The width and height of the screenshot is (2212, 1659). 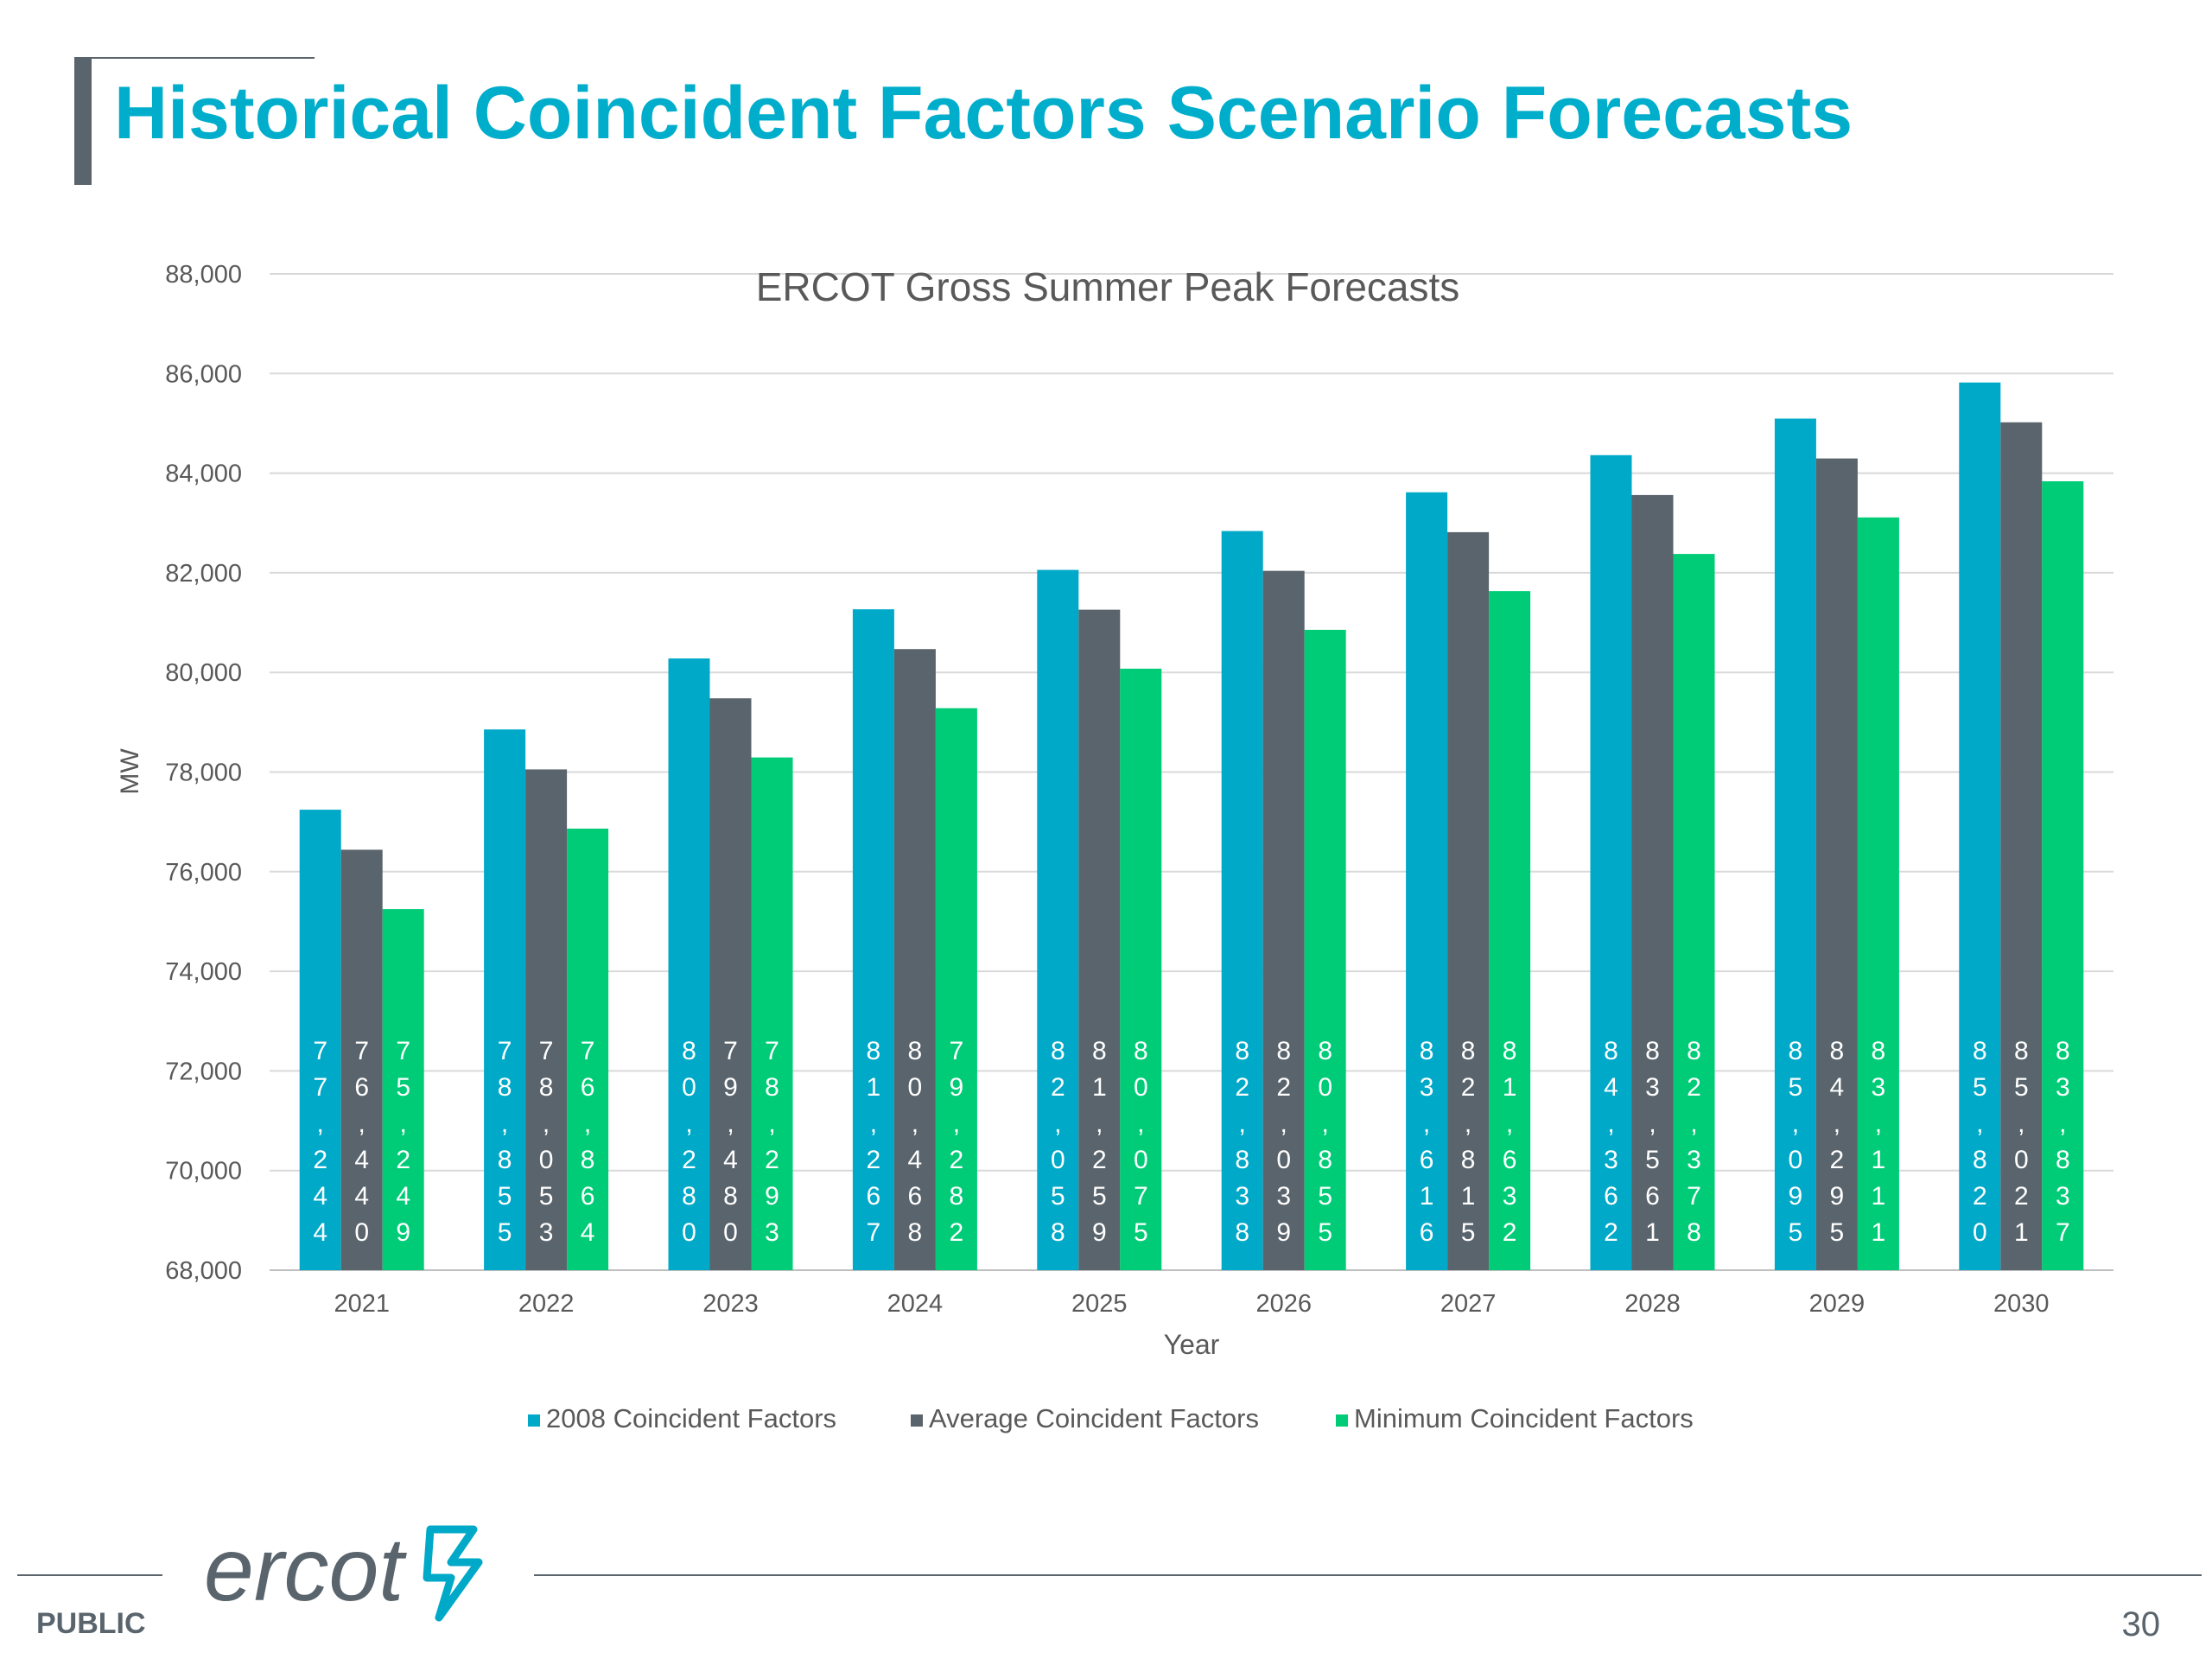 What do you see at coordinates (203, 1171) in the screenshot?
I see `y-tick-label: 70,000` at bounding box center [203, 1171].